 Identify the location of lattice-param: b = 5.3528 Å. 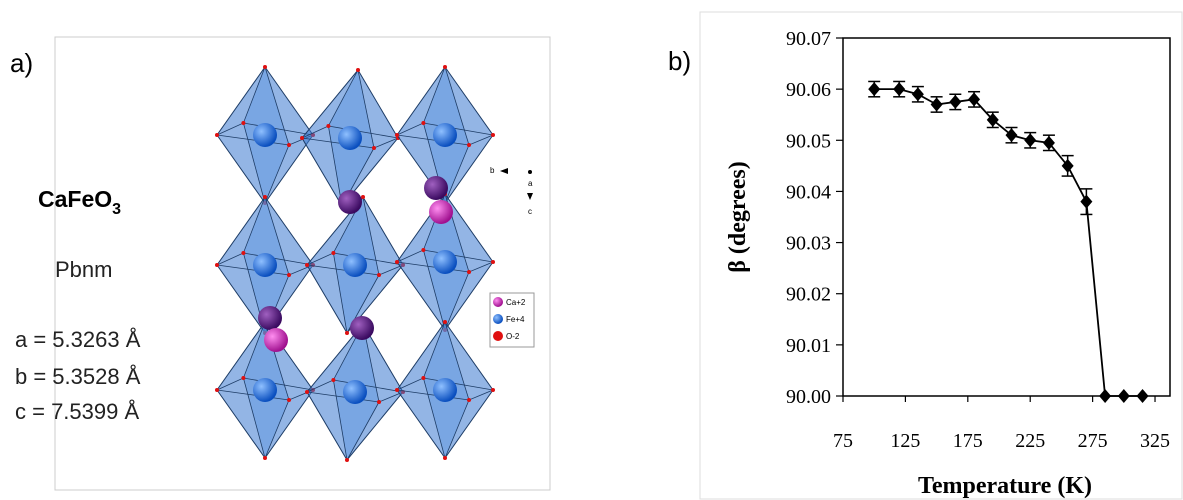
(78, 376).